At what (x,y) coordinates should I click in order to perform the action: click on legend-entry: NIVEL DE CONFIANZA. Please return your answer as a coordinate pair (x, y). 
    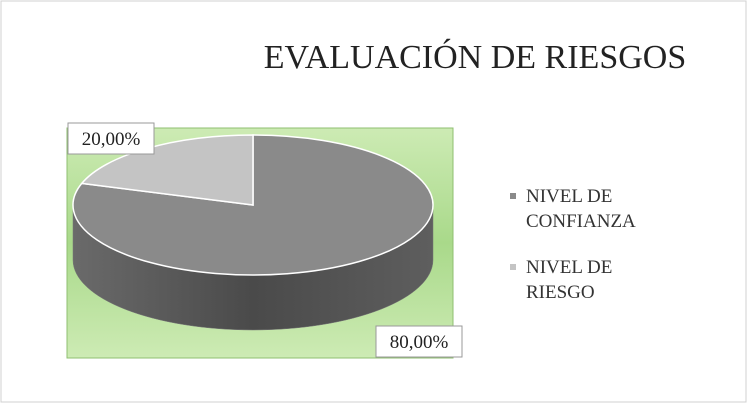
    Looking at the image, I should click on (610, 209).